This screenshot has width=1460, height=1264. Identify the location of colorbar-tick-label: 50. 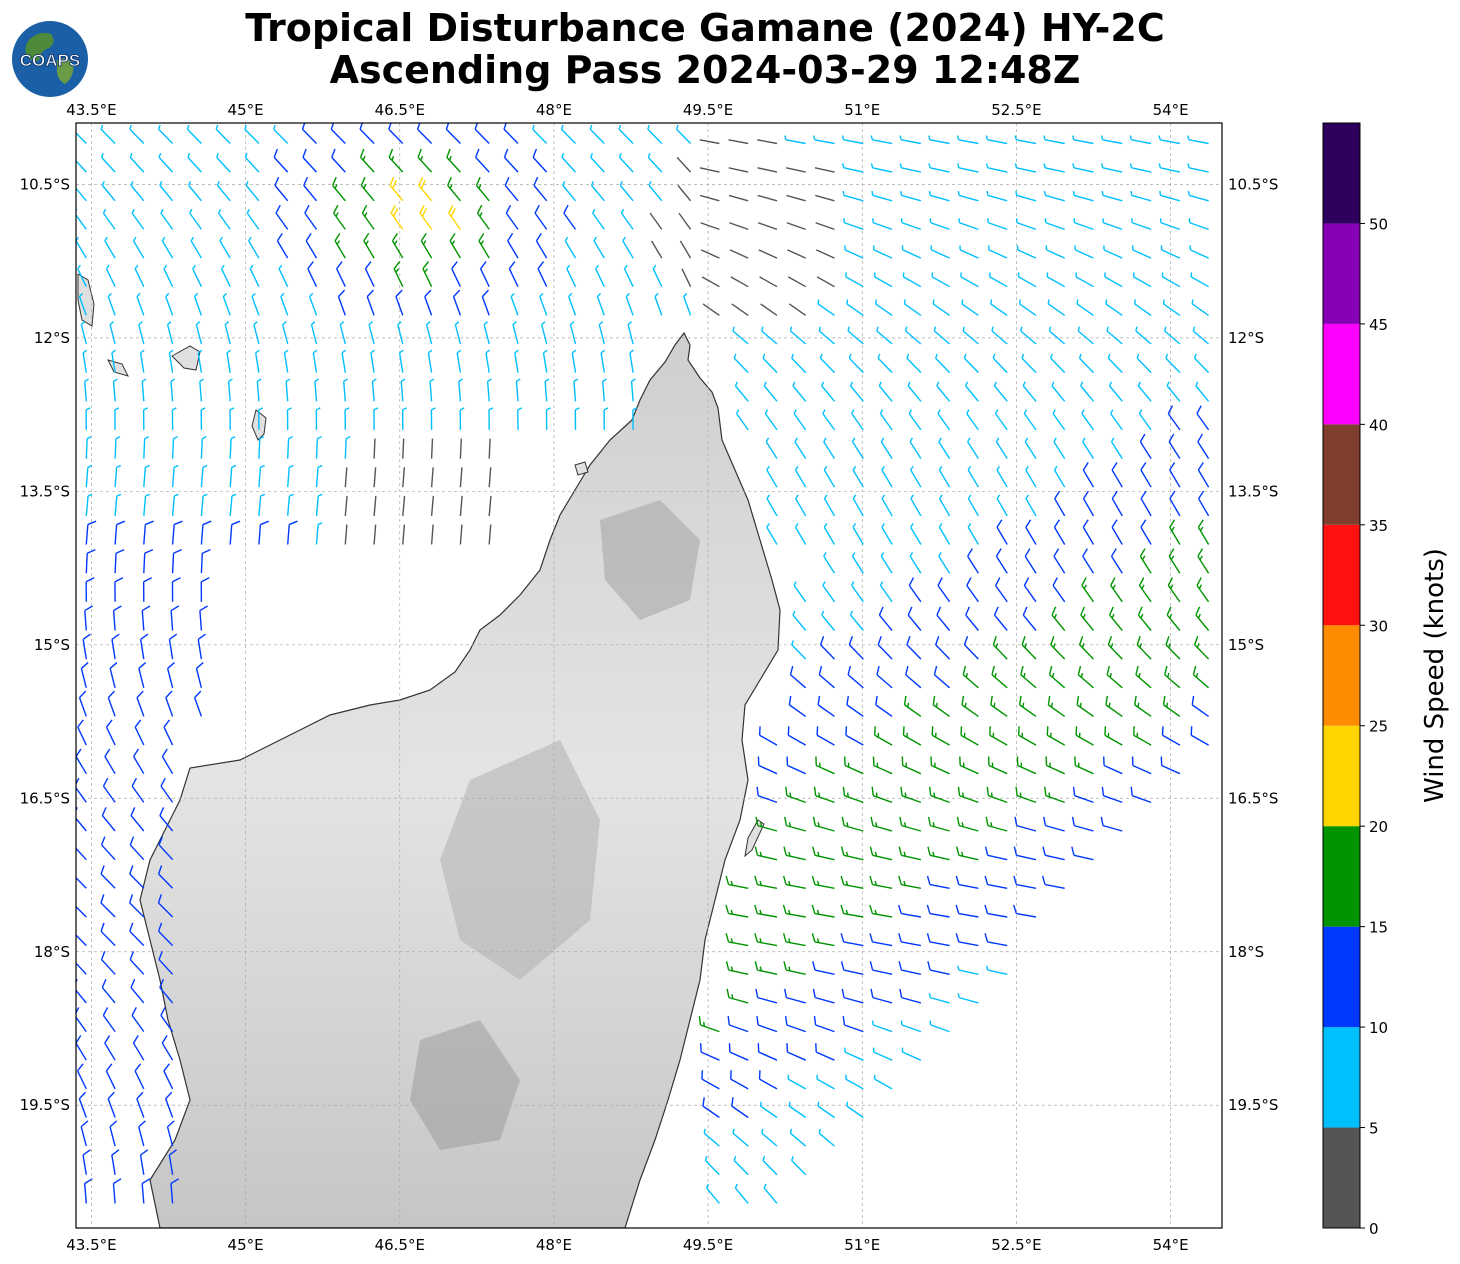
(1378, 224).